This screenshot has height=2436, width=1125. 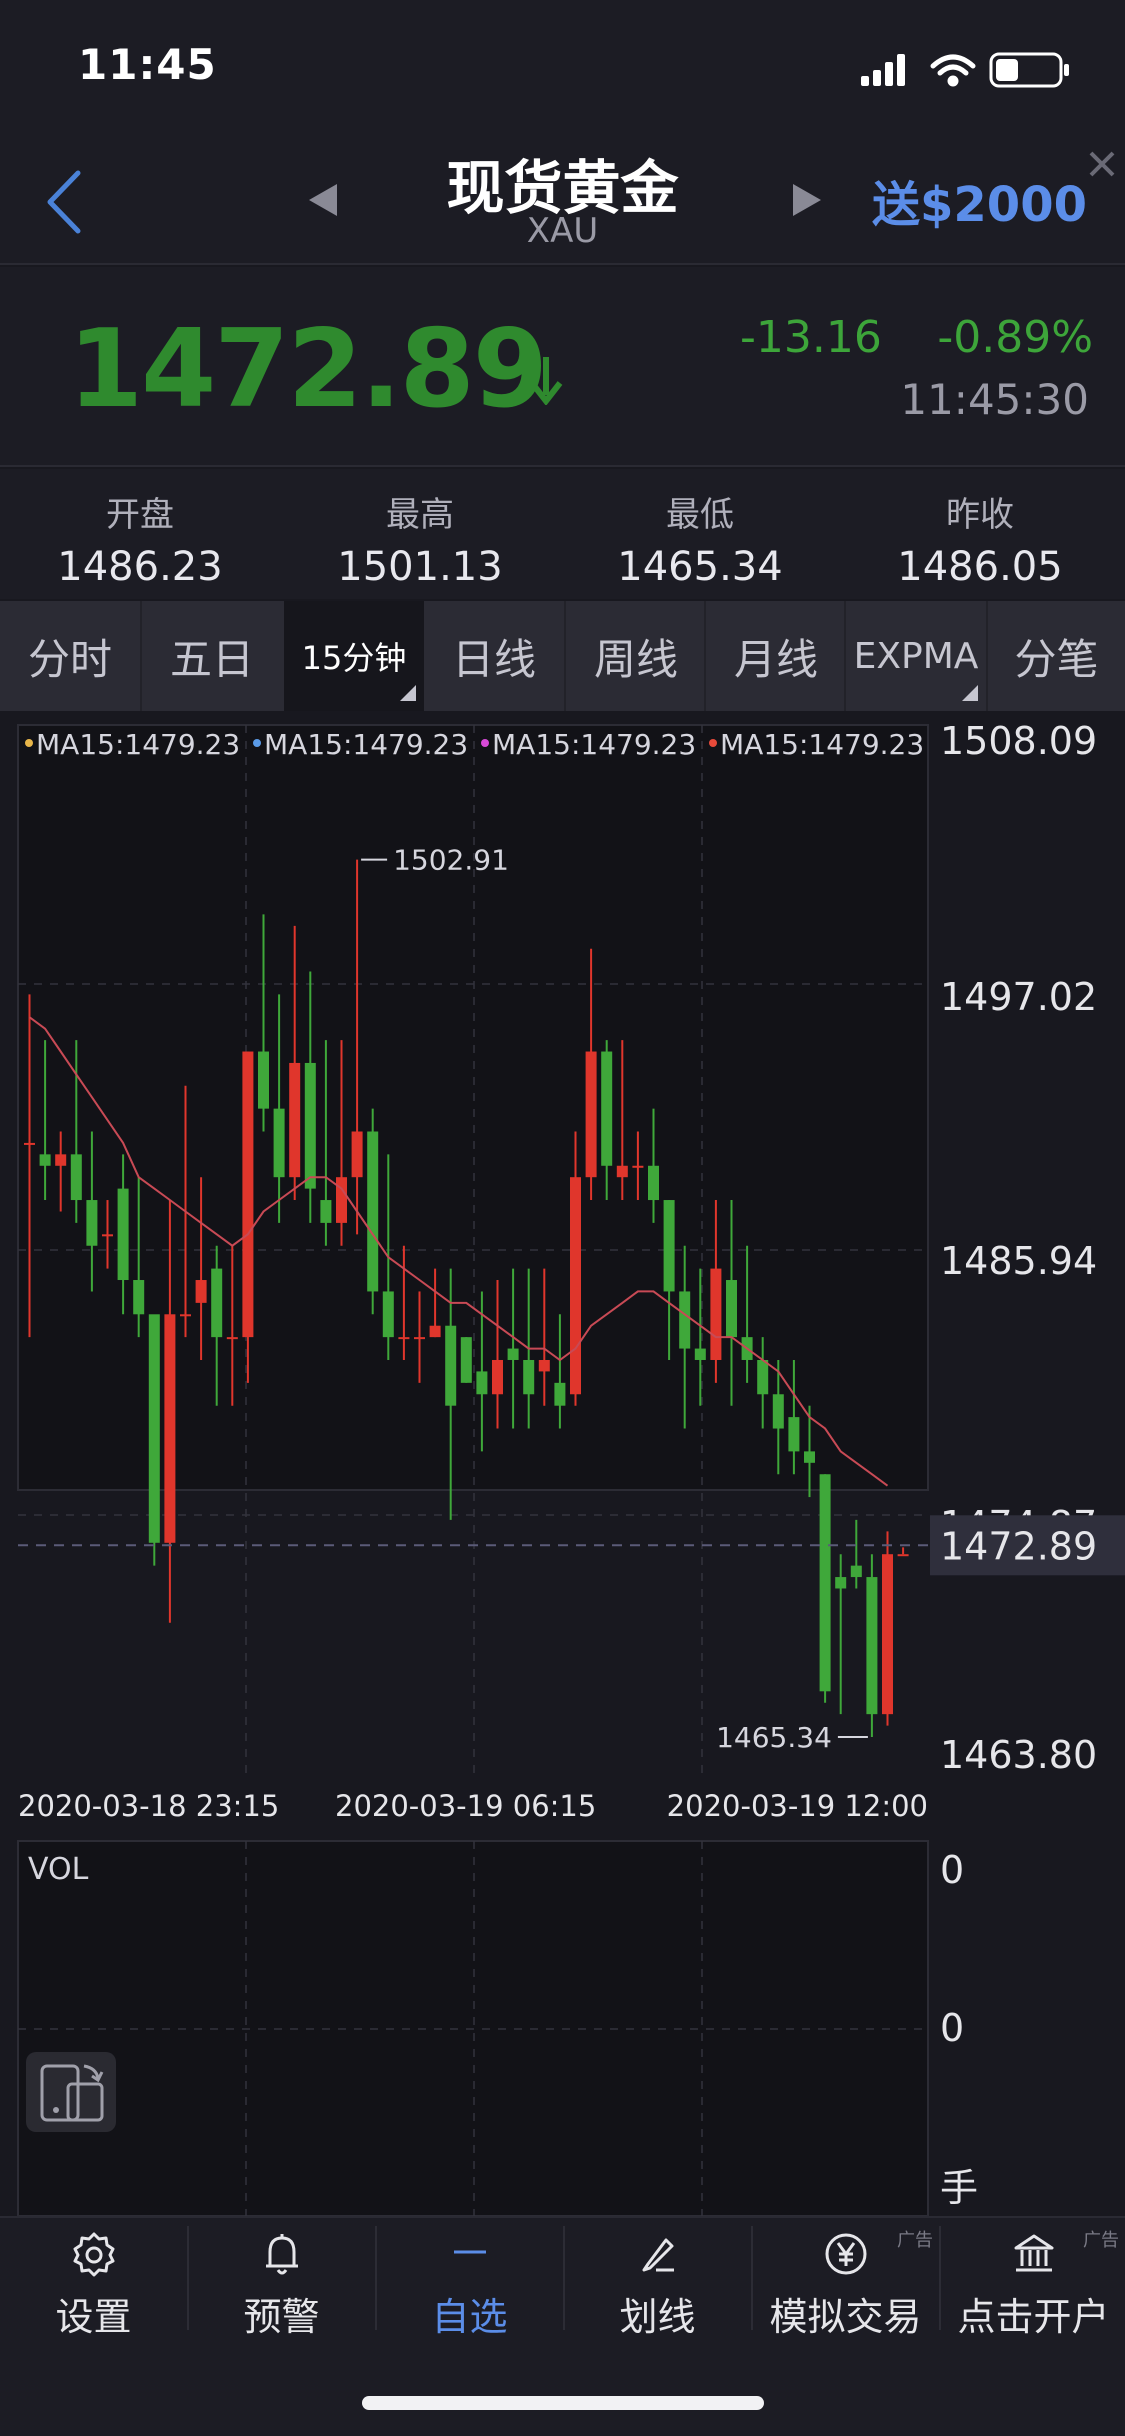 I want to click on tab-label: 分笔, so click(x=1056, y=659).